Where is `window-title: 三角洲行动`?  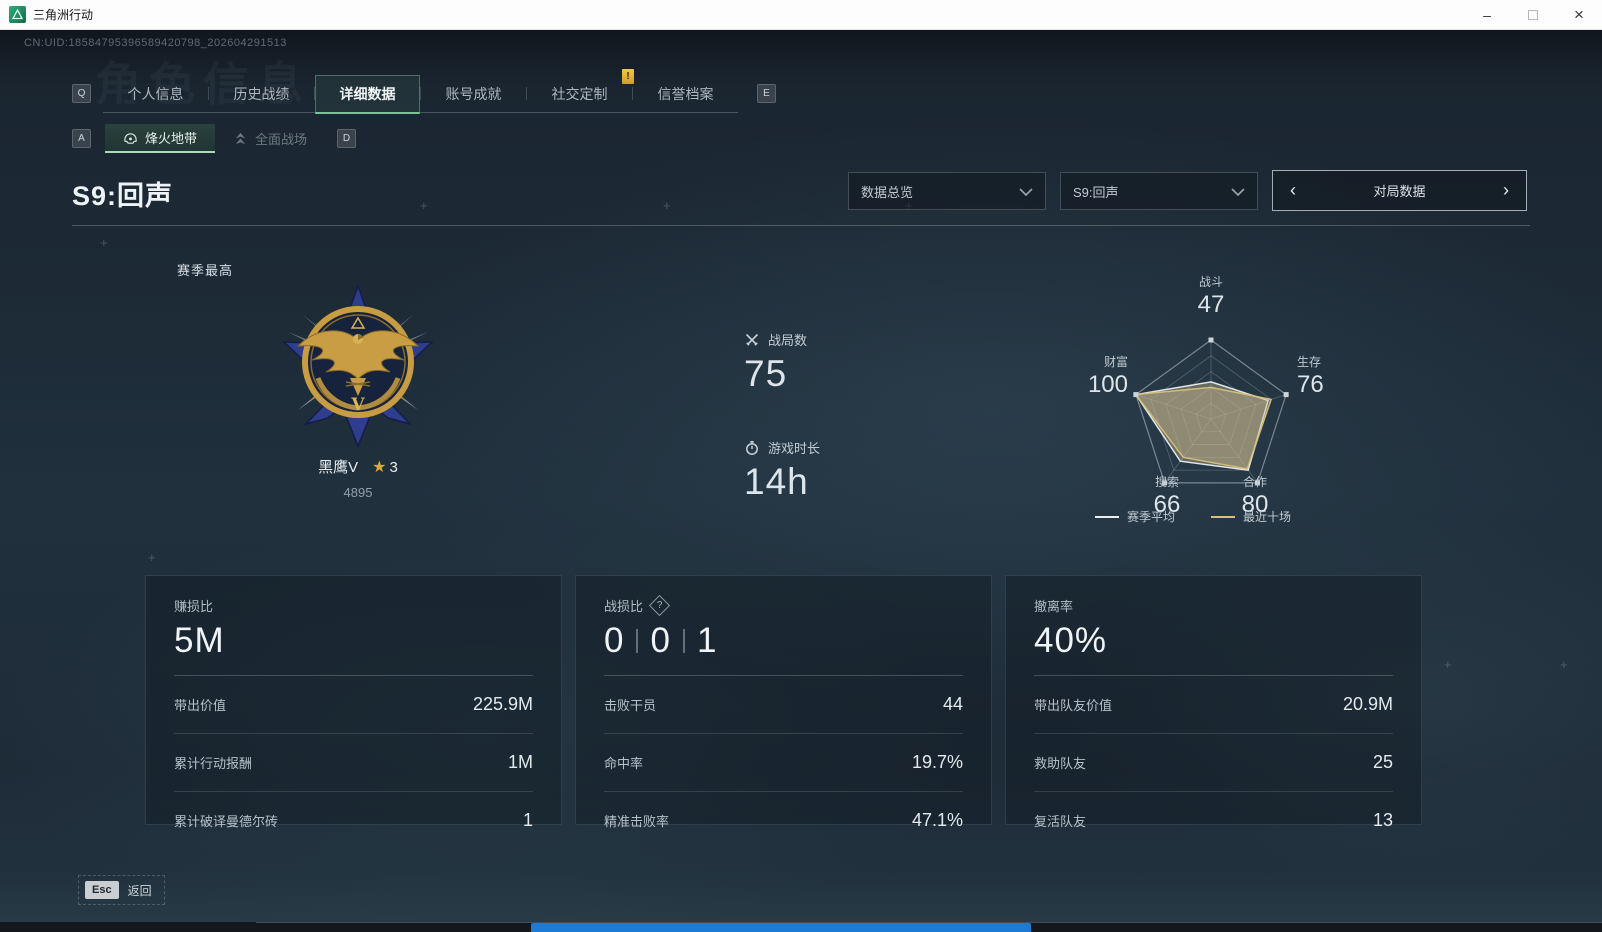
window-title: 三角洲行动 is located at coordinates (63, 15).